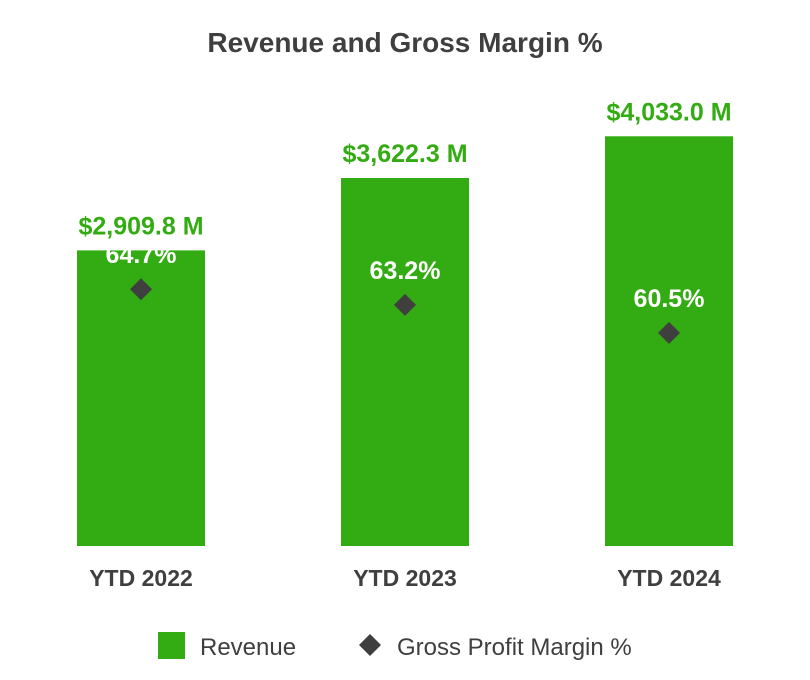 The width and height of the screenshot is (810, 680). What do you see at coordinates (370, 645) in the screenshot?
I see `diamond-icon` at bounding box center [370, 645].